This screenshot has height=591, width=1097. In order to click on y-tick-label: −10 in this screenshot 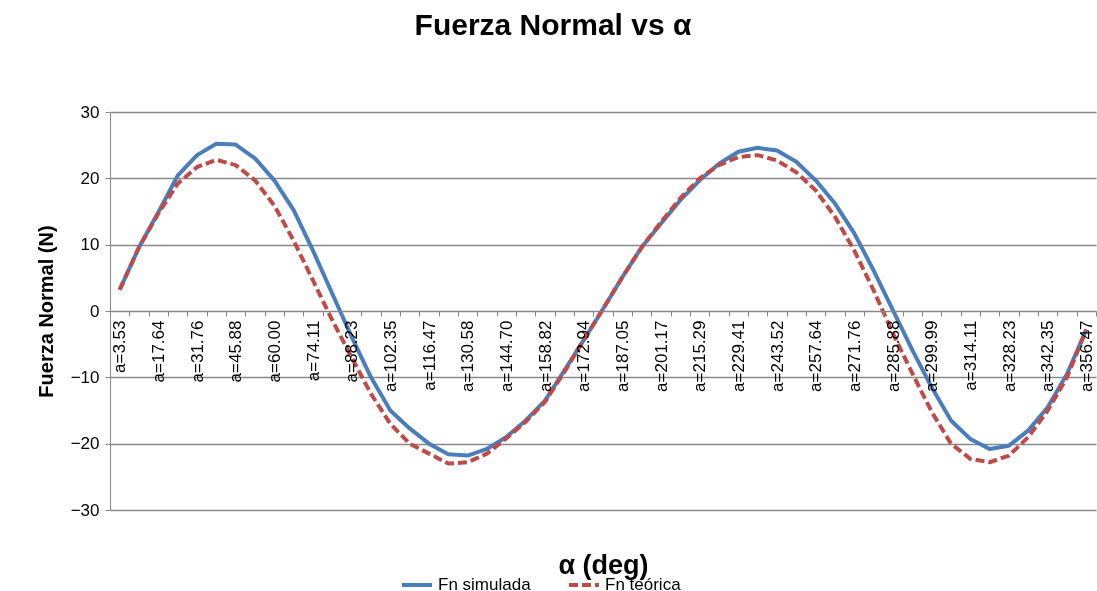, I will do `click(85, 377)`.